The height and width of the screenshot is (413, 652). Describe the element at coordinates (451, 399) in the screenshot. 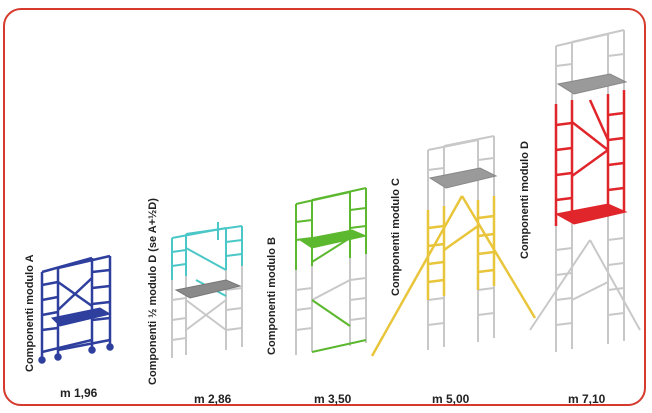

I see `module-c-height: m 5,00` at that location.